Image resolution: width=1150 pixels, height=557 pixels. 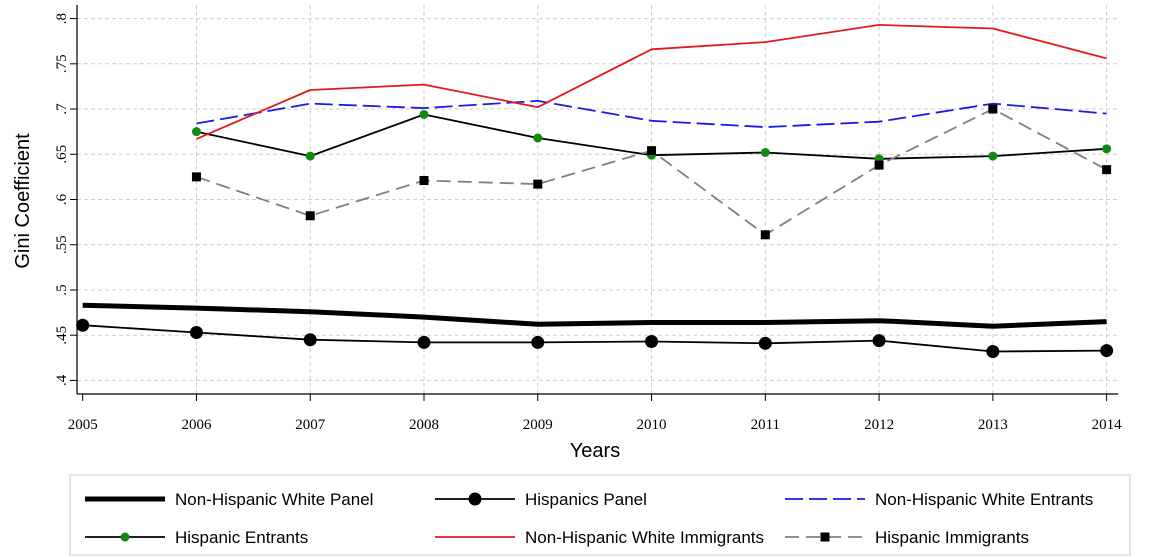 What do you see at coordinates (196, 425) in the screenshot?
I see `x-tick-label: 2006` at bounding box center [196, 425].